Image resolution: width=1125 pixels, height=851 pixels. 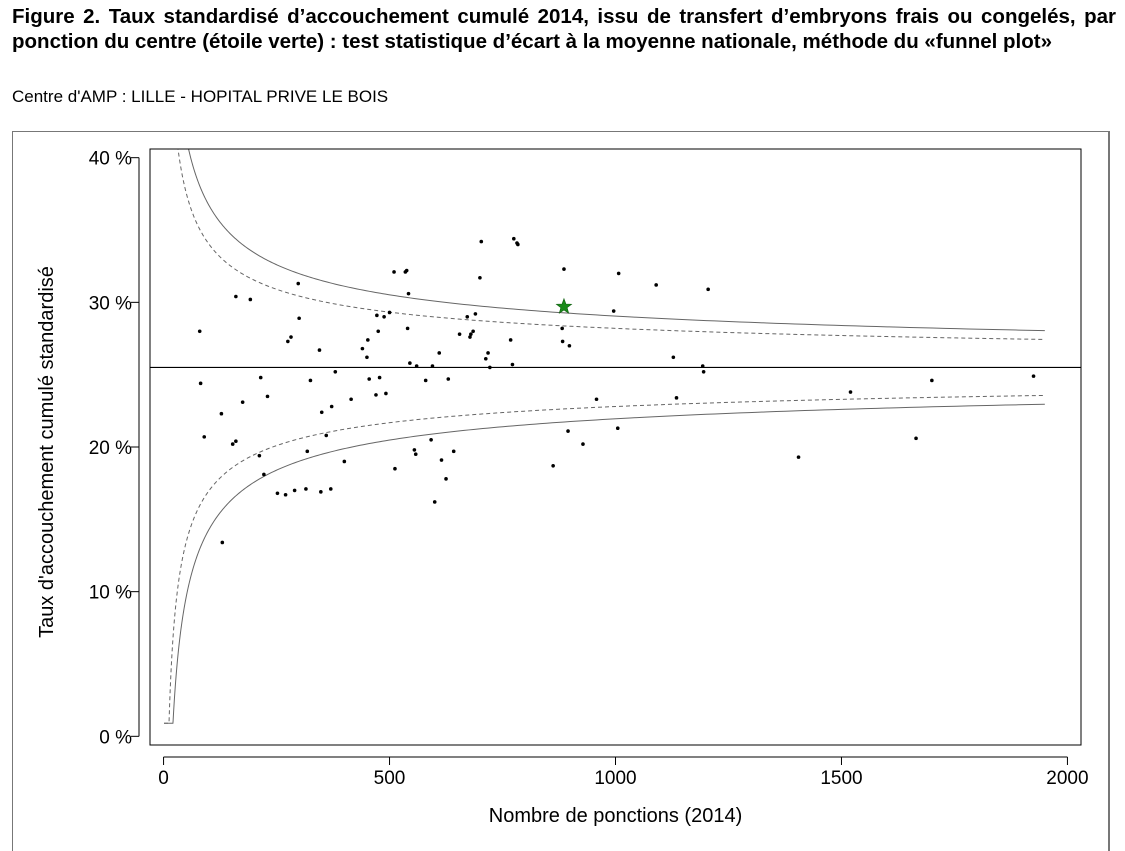 What do you see at coordinates (110, 448) in the screenshot?
I see `y-tick-label: 20 %` at bounding box center [110, 448].